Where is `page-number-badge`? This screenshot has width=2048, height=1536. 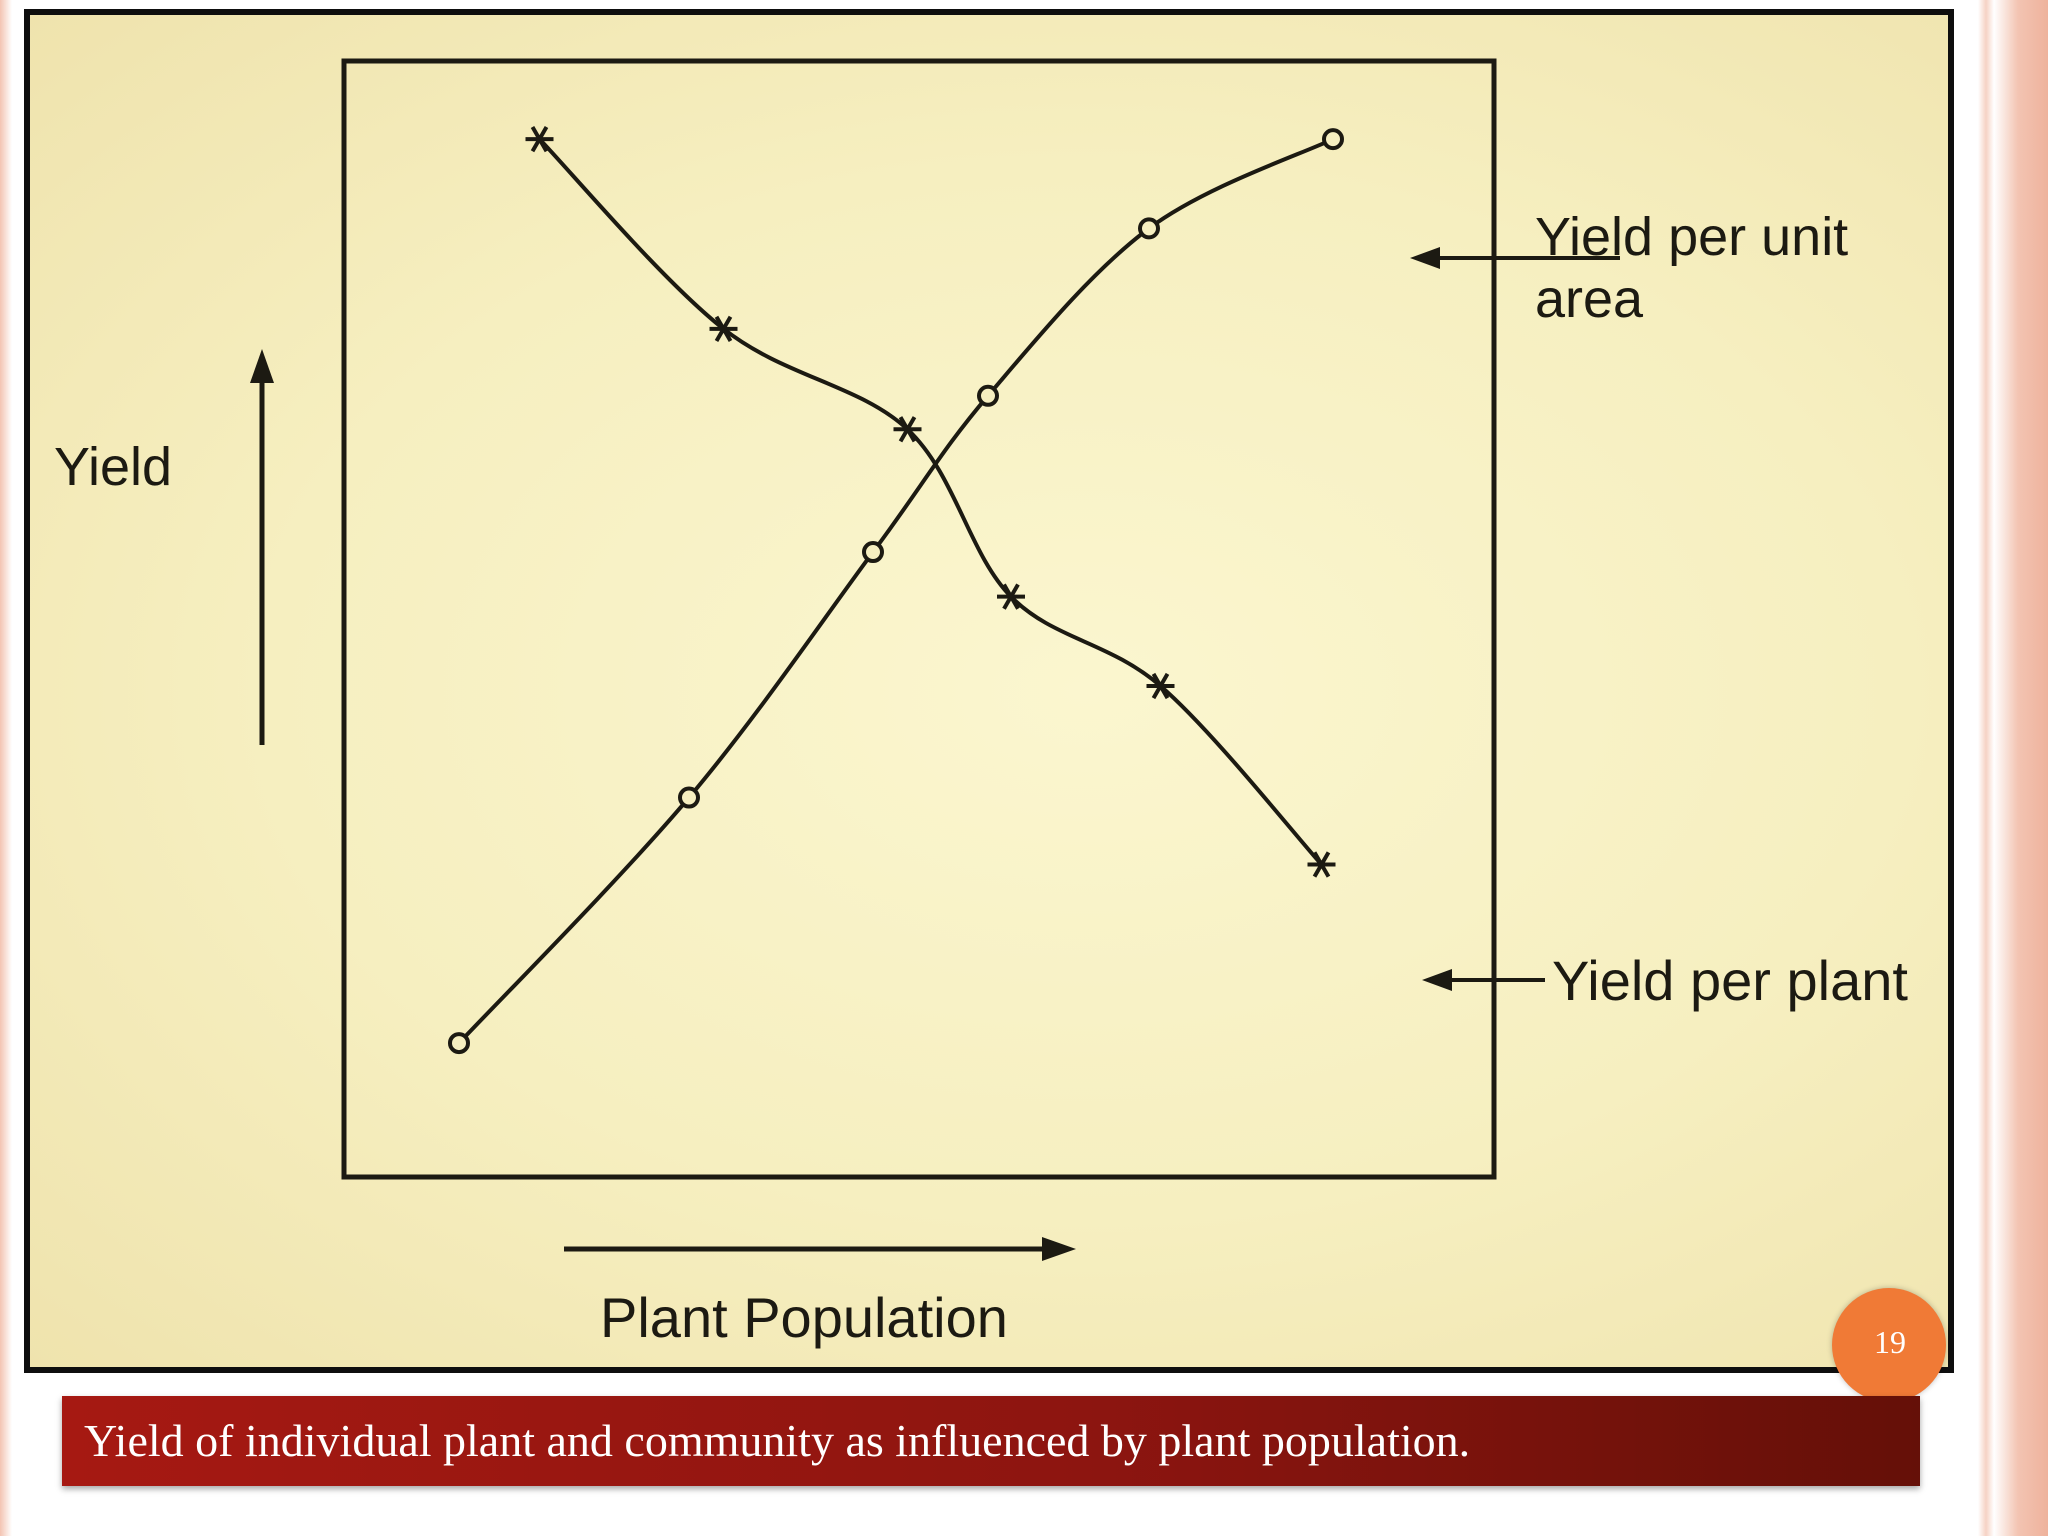
page-number-badge is located at coordinates (1889, 1345).